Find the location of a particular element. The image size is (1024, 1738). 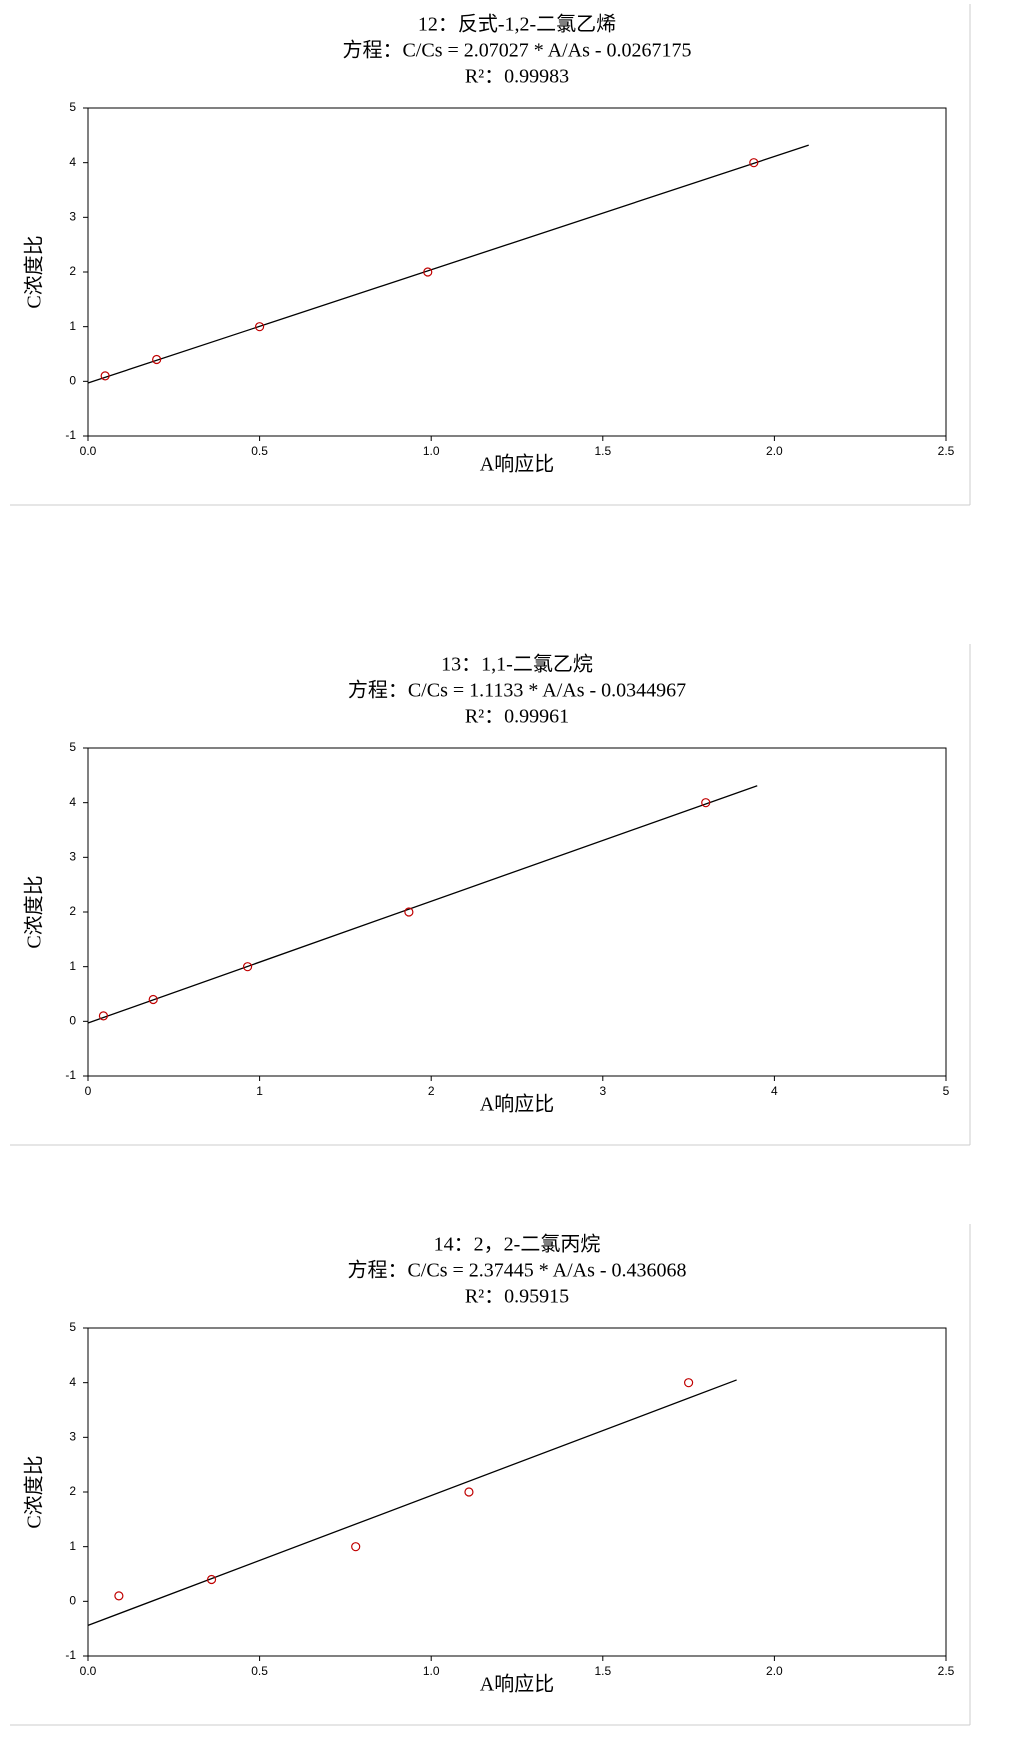

x-tick-label: 5 is located at coordinates (946, 1091).